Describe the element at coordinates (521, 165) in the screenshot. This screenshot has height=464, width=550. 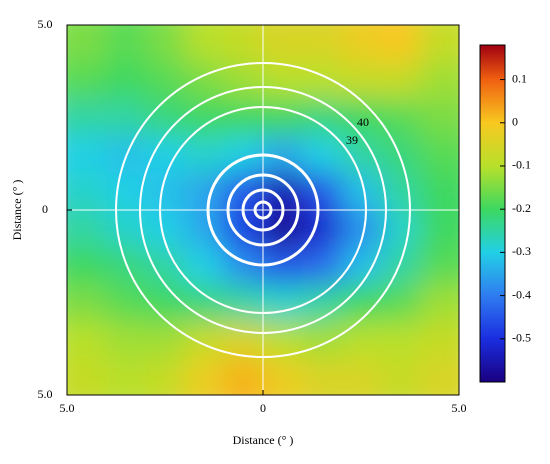
I see `colorbar-tick-label: -0.1` at that location.